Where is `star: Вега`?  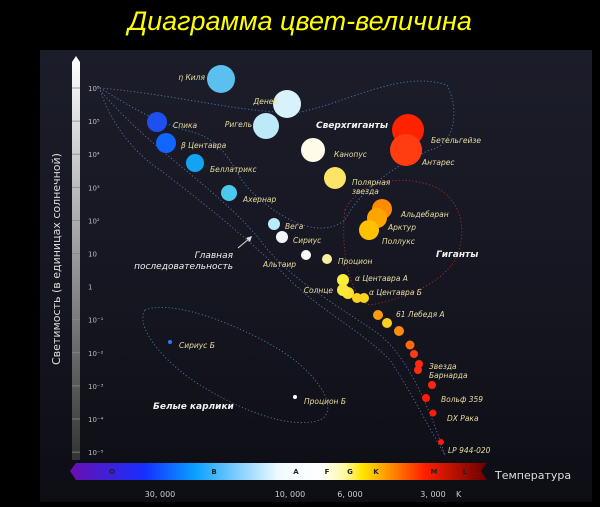 star: Вега is located at coordinates (286, 224).